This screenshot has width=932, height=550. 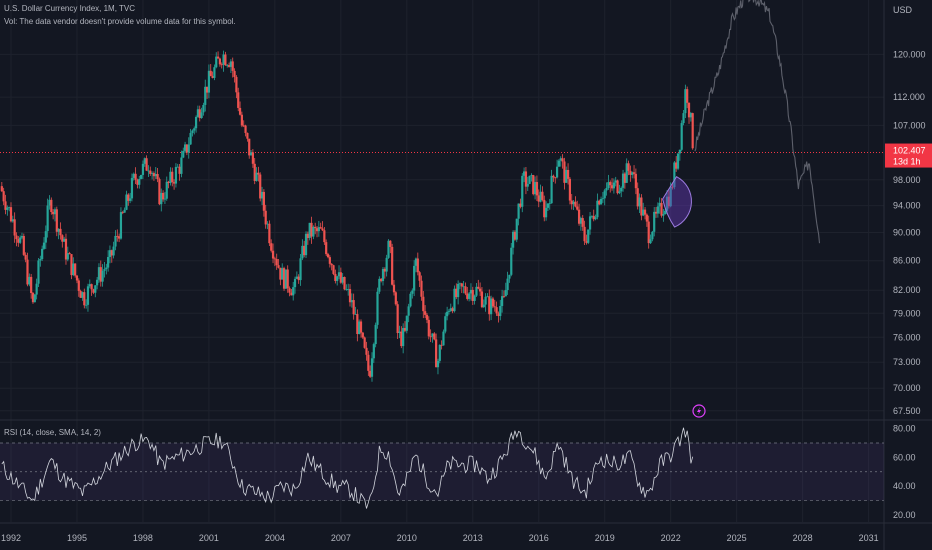 What do you see at coordinates (70, 8) in the screenshot?
I see `chart-title: U.S. Dollar Currency Index, 1M, TVC` at bounding box center [70, 8].